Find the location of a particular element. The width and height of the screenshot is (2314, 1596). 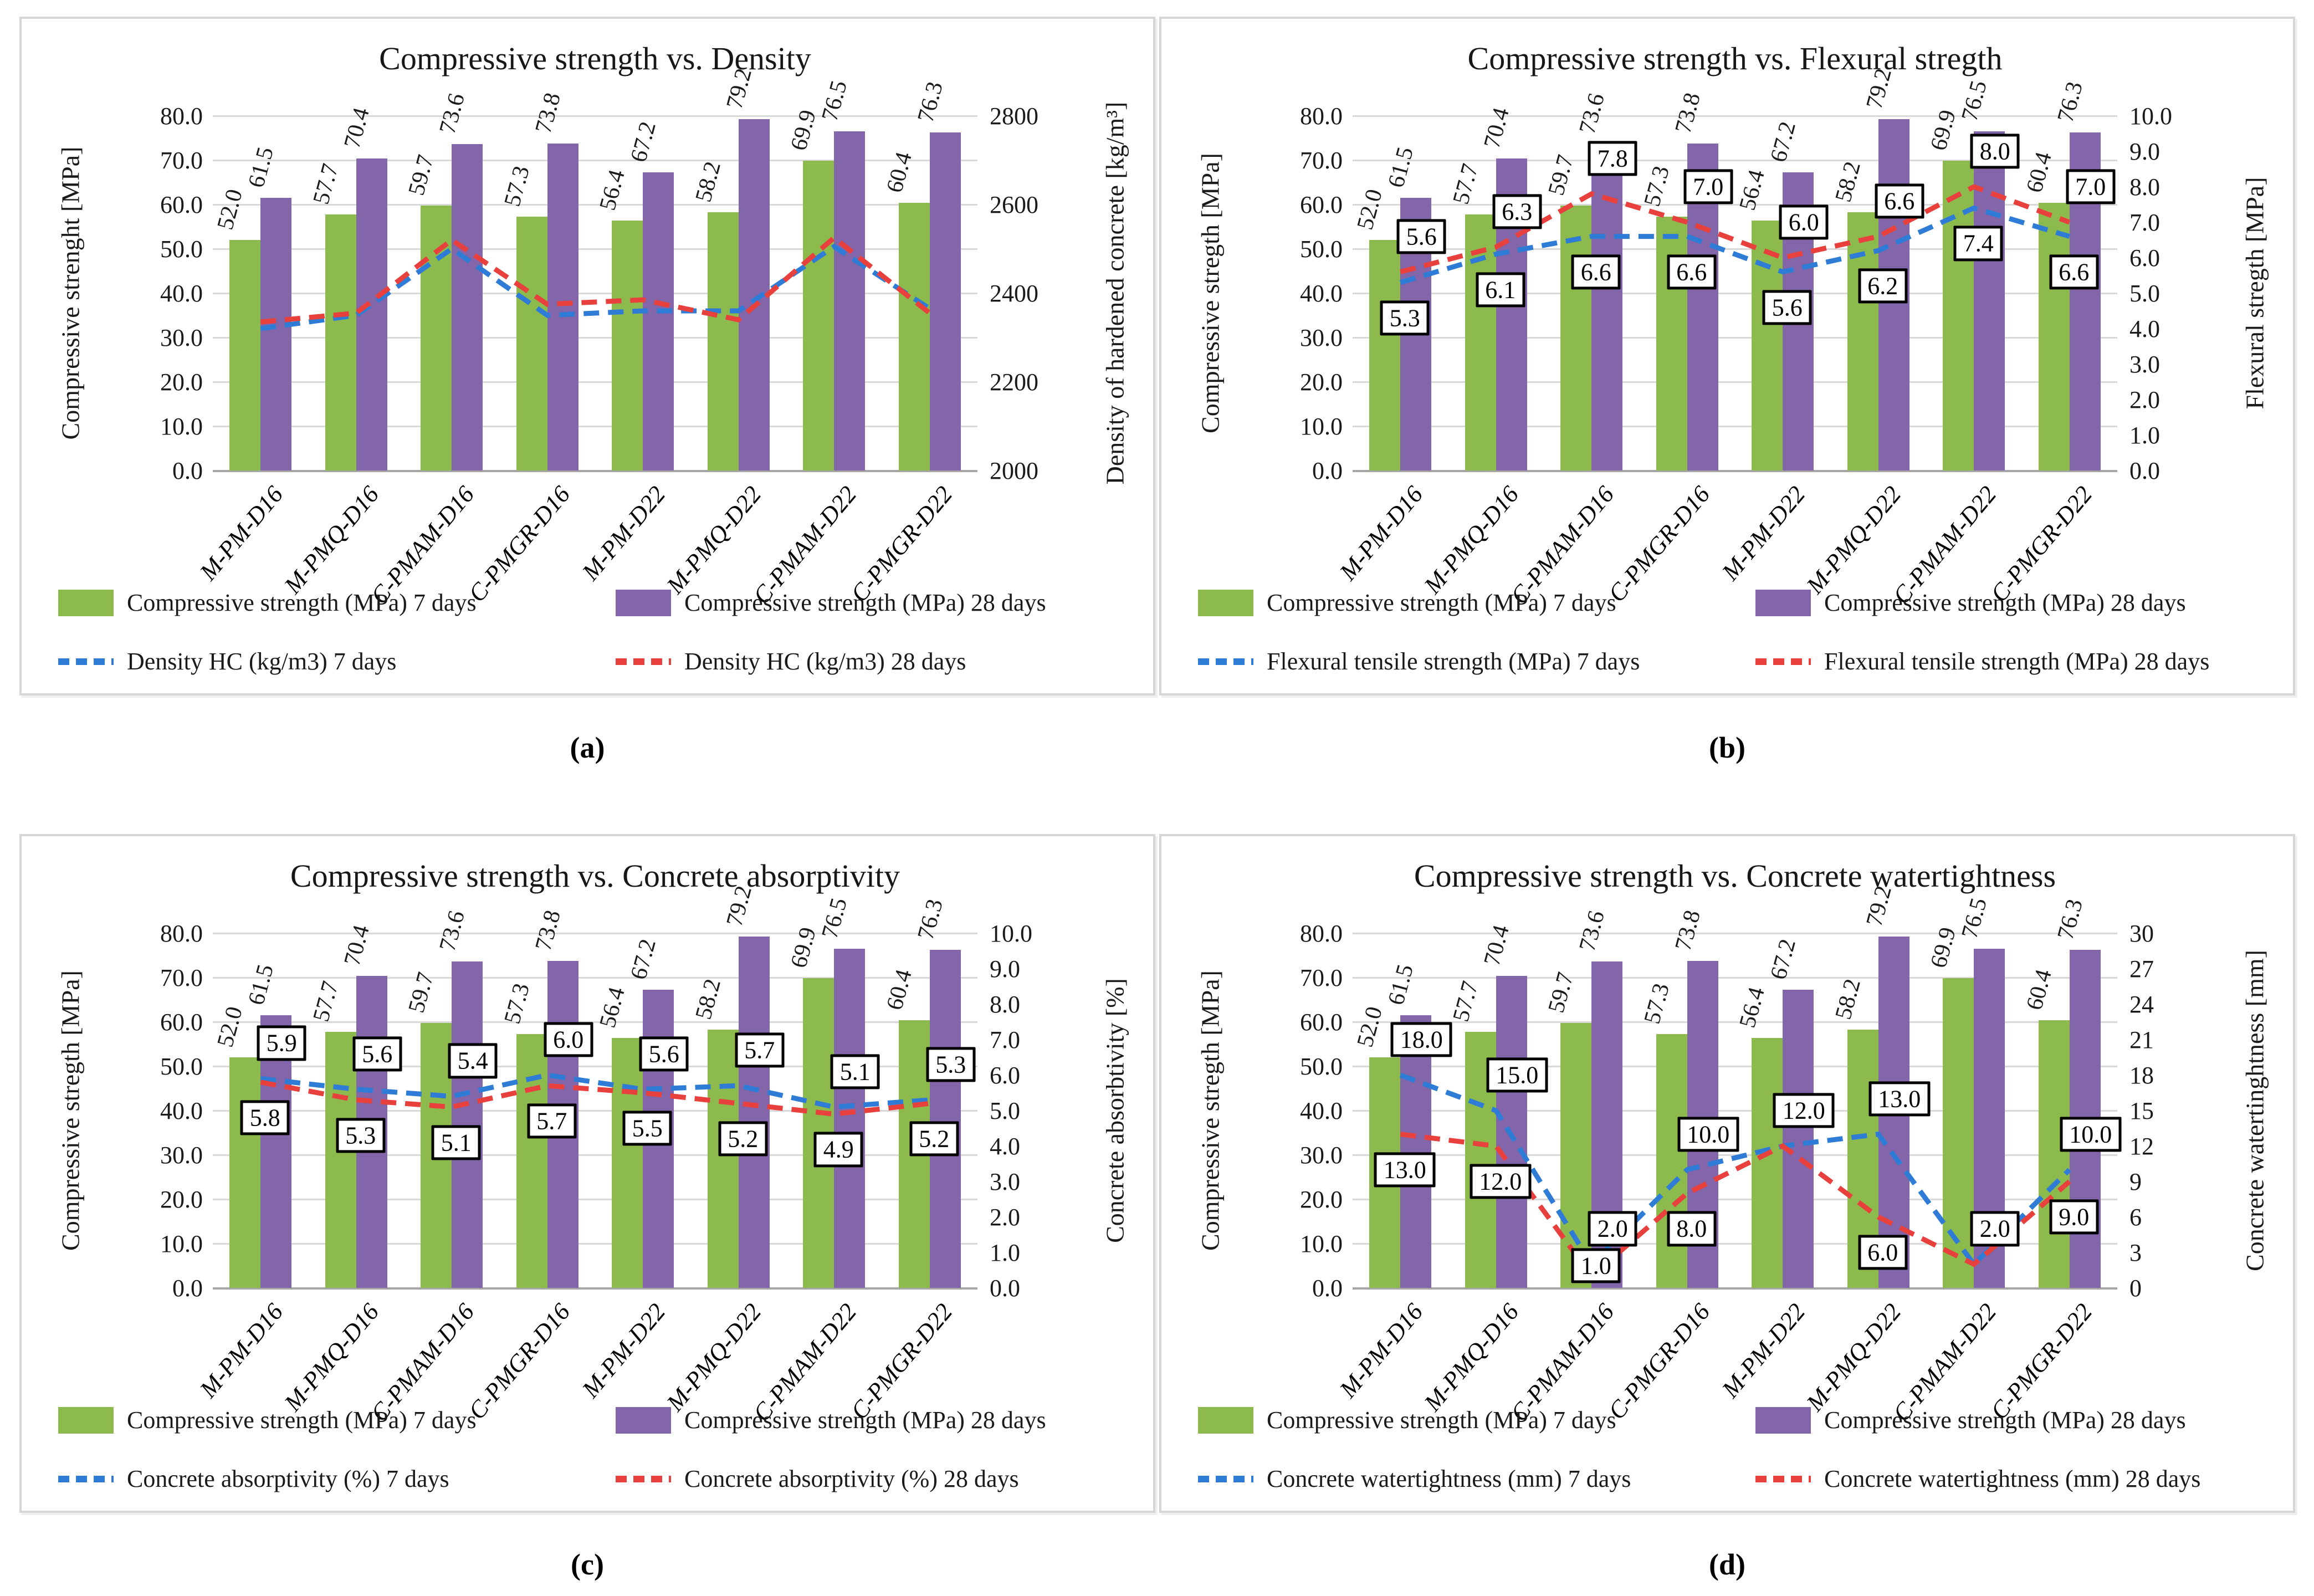

x-axis-label-M-PM-D16: M-PM-D16 is located at coordinates (1381, 533).